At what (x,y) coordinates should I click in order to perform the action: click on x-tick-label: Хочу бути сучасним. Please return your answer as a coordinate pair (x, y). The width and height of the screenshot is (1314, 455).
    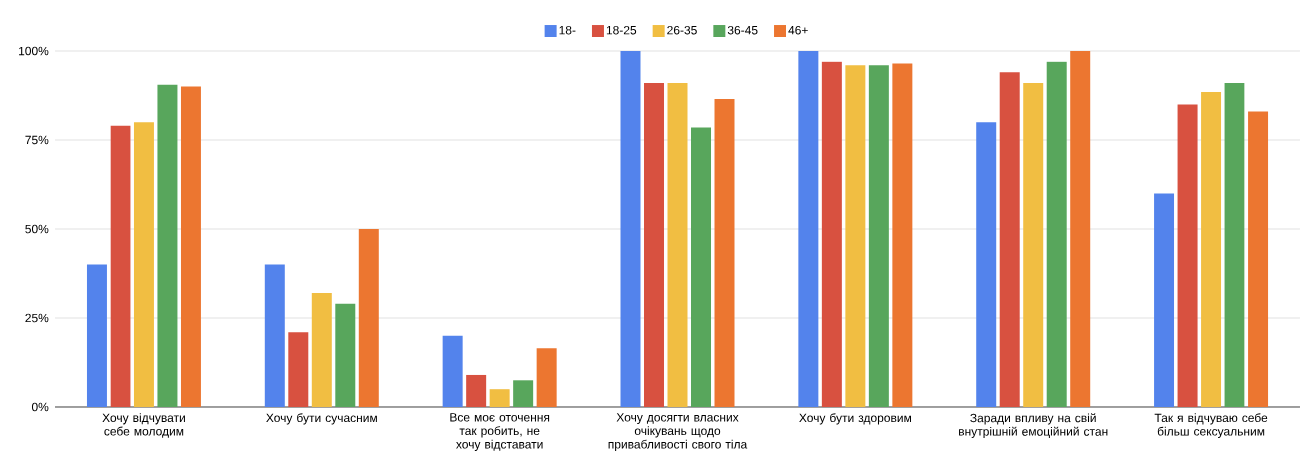
    Looking at the image, I should click on (321, 419).